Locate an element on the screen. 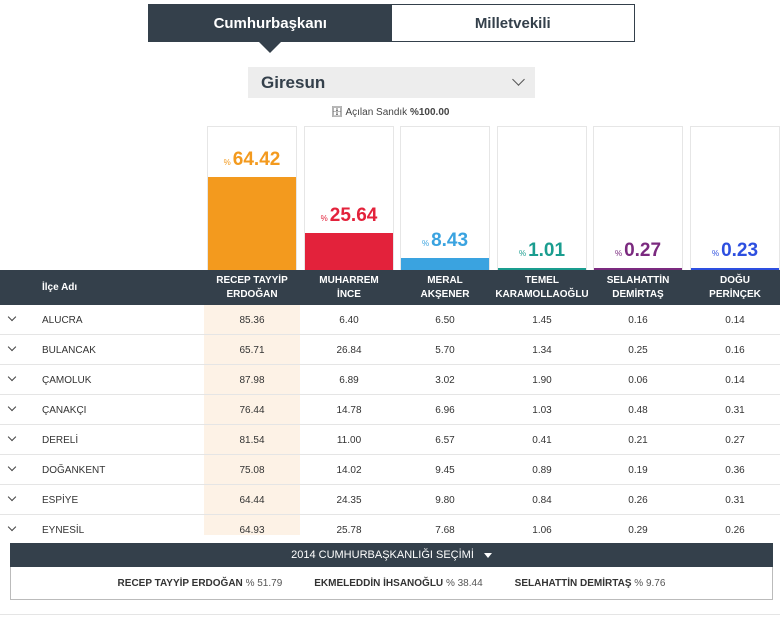 The image size is (780, 617). vote-value: 8.43 is located at coordinates (450, 240).